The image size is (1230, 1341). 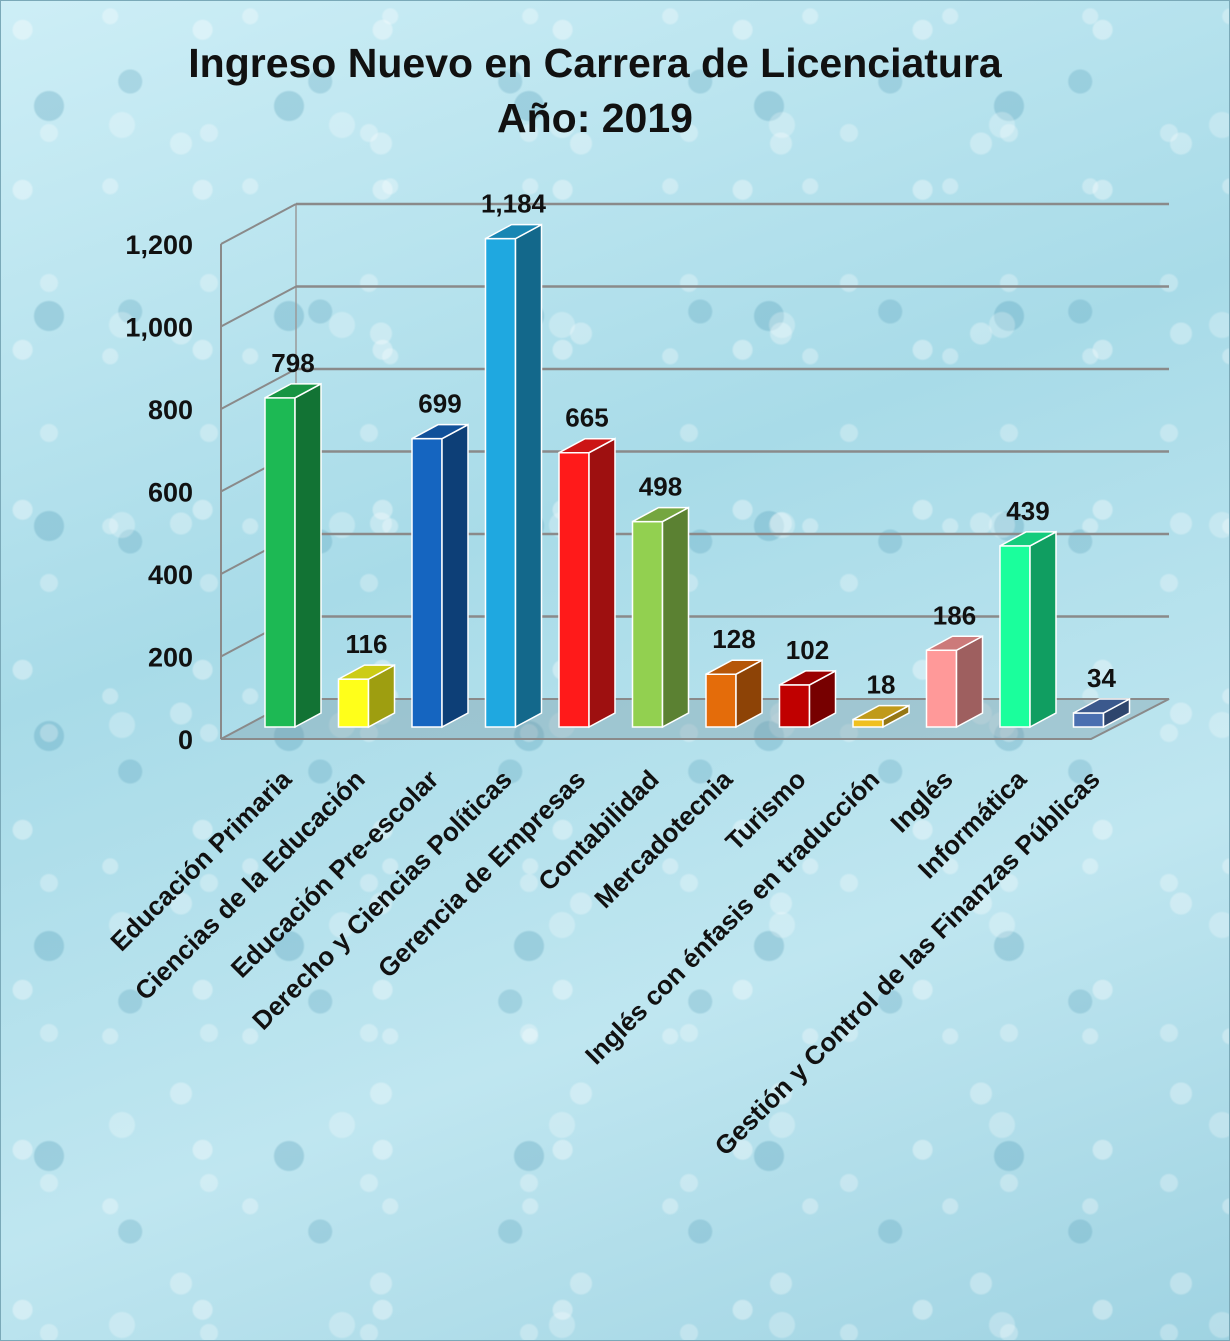 What do you see at coordinates (170, 658) in the screenshot?
I see `y-tick-label: 200` at bounding box center [170, 658].